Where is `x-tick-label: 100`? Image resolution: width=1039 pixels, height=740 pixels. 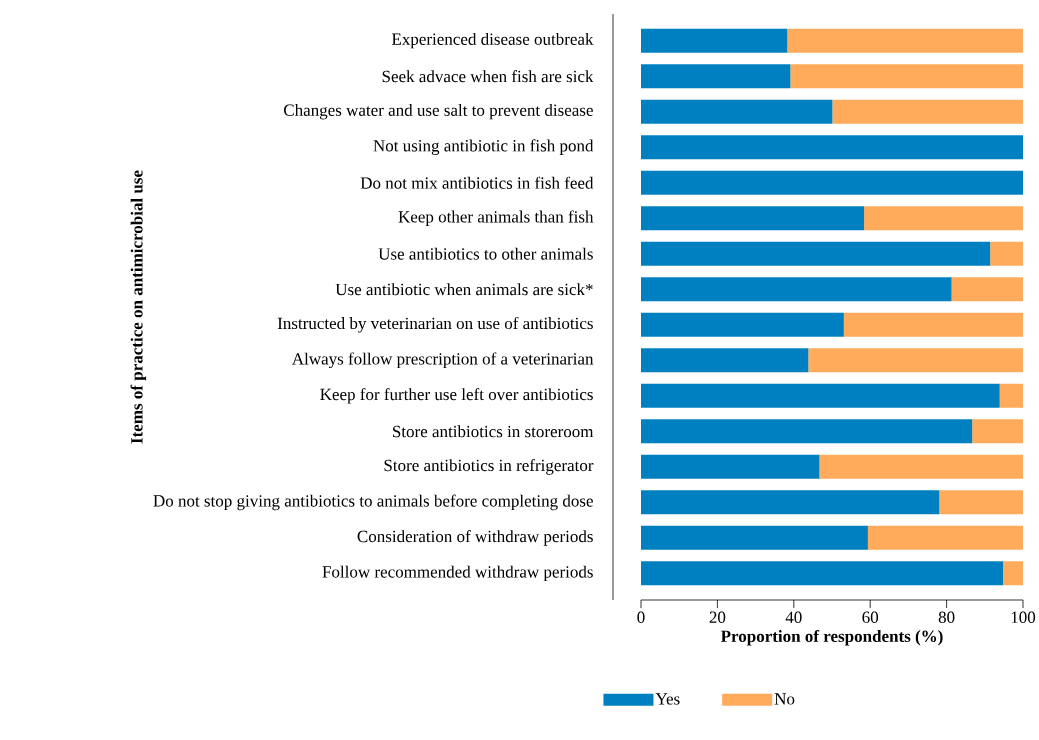
x-tick-label: 100 is located at coordinates (1023, 617).